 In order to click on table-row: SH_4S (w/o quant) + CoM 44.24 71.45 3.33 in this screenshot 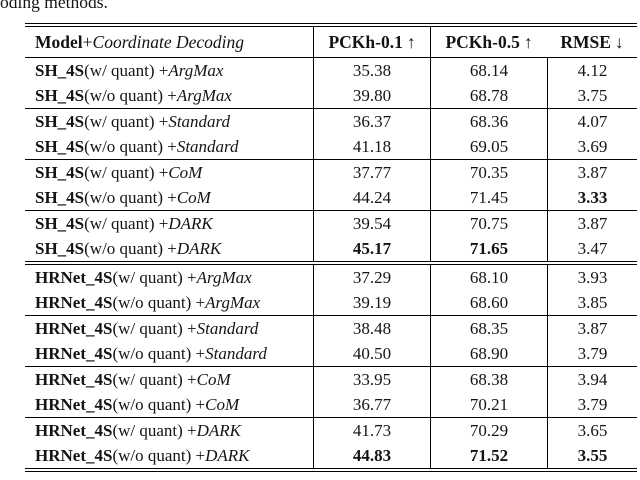, I will do `click(331, 197)`.